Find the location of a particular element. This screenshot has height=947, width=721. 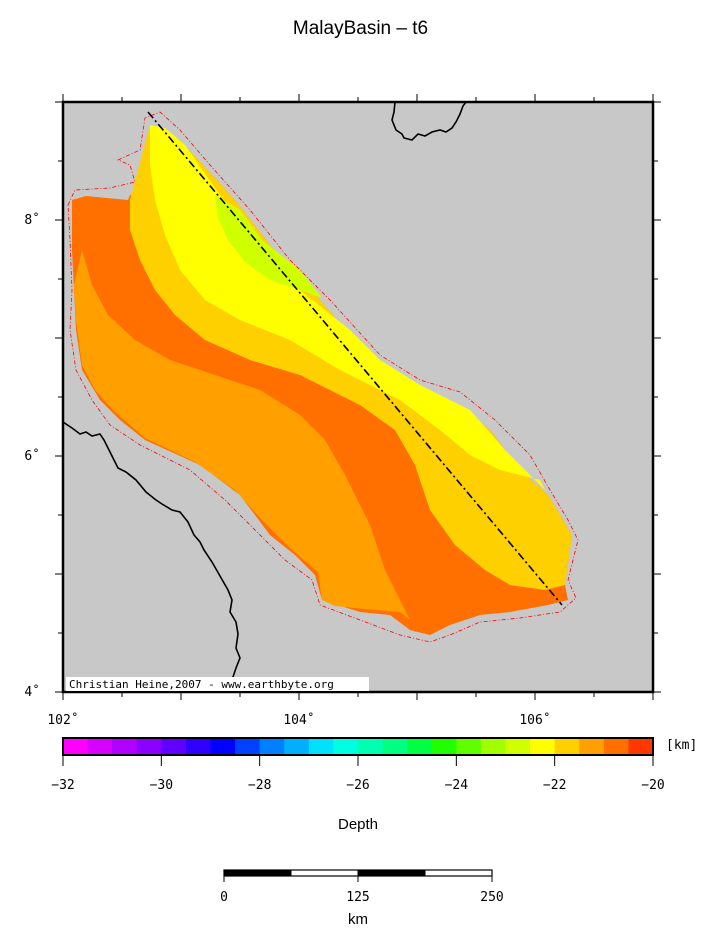

colorbar-label: Depth is located at coordinates (358, 824).